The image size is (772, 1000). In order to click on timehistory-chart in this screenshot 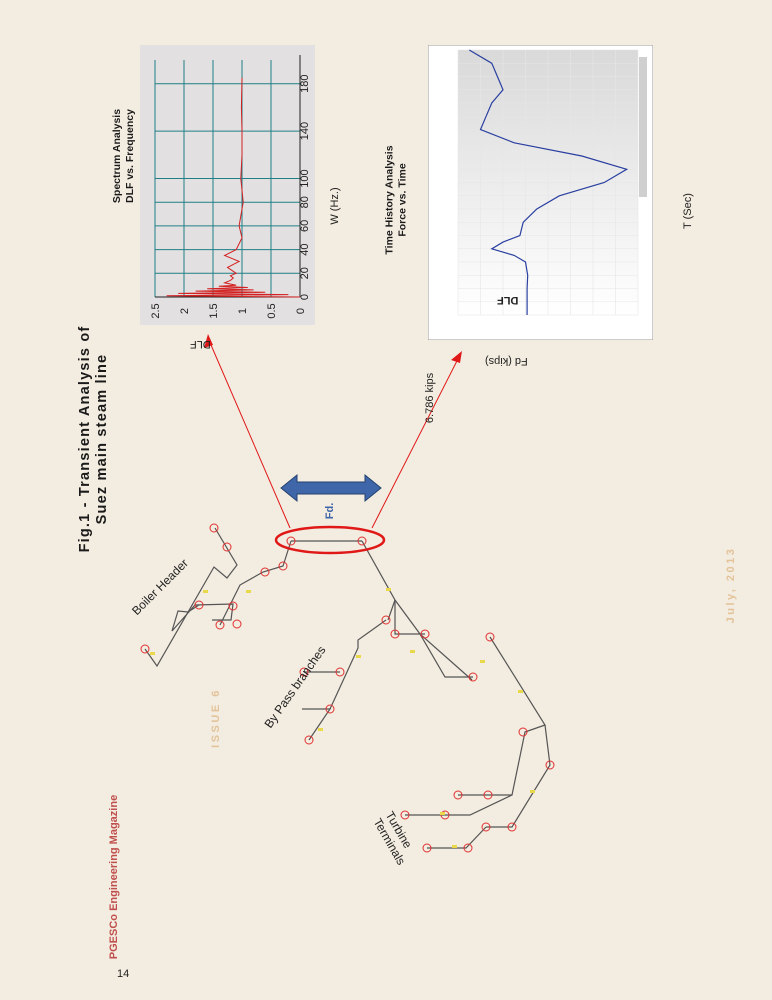, I will do `click(540, 192)`.